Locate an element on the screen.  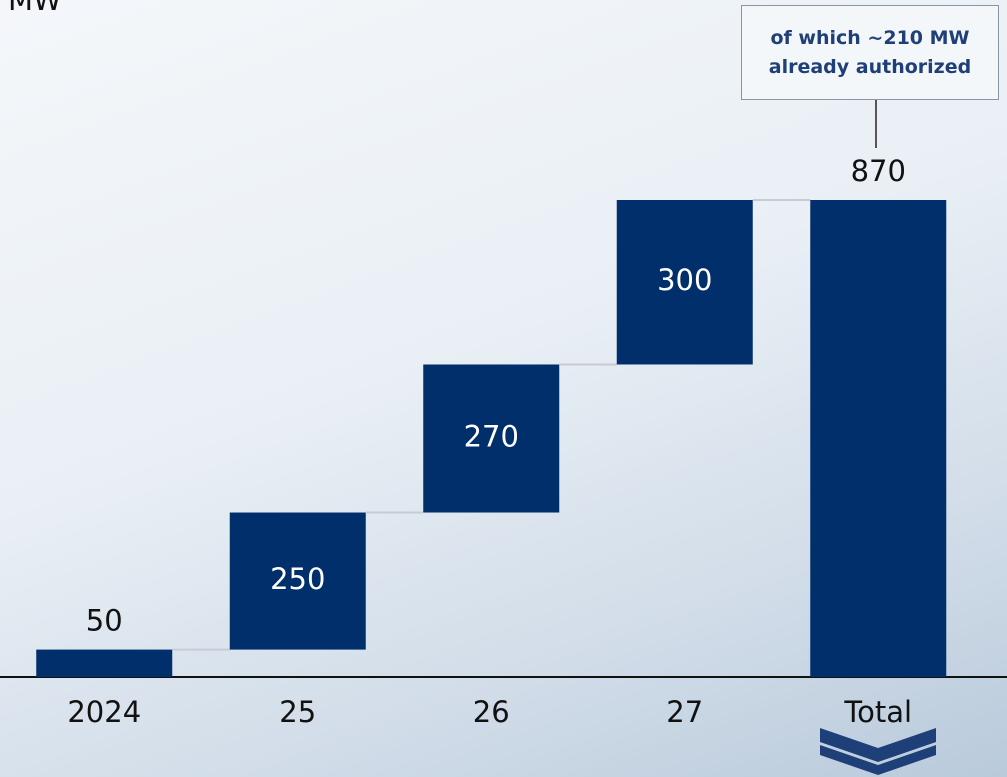
x-tick-label: 26 is located at coordinates (491, 712).